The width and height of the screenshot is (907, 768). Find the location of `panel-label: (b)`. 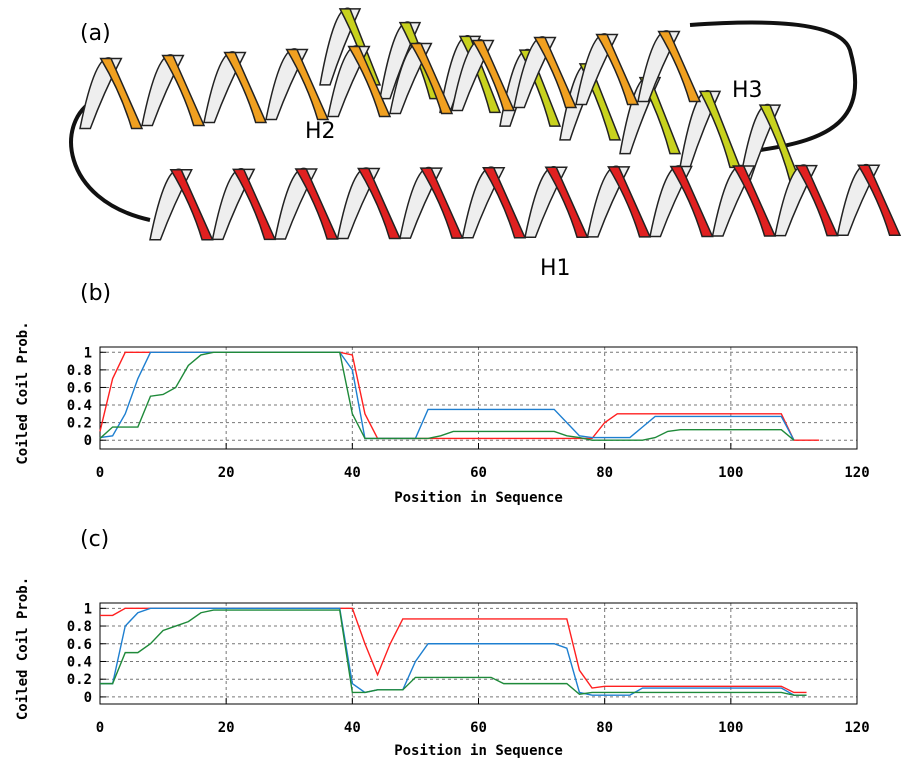

panel-label: (b) is located at coordinates (95, 293).